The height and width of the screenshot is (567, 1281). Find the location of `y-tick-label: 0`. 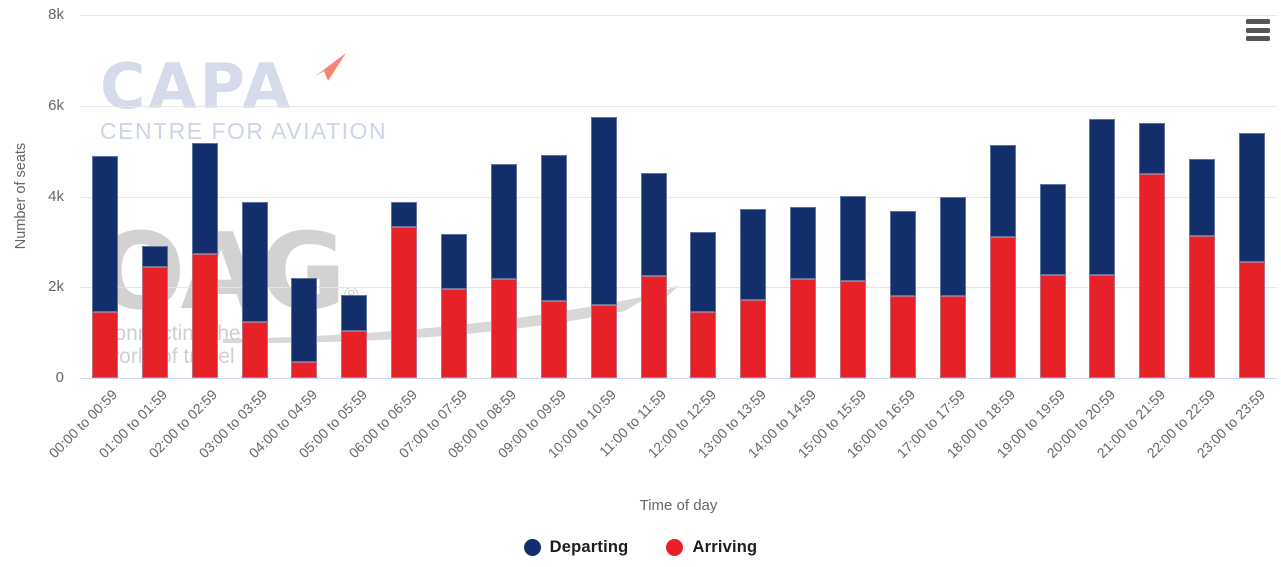

y-tick-label: 0 is located at coordinates (59, 377).